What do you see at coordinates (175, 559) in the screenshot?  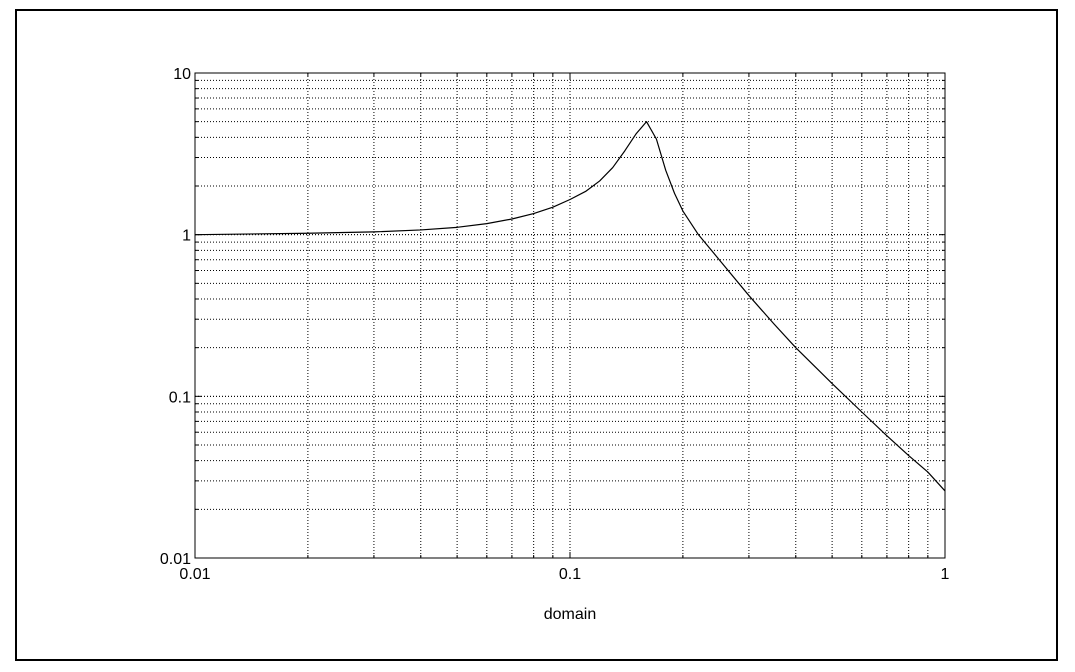 I see `y-tick-label: 0.01` at bounding box center [175, 559].